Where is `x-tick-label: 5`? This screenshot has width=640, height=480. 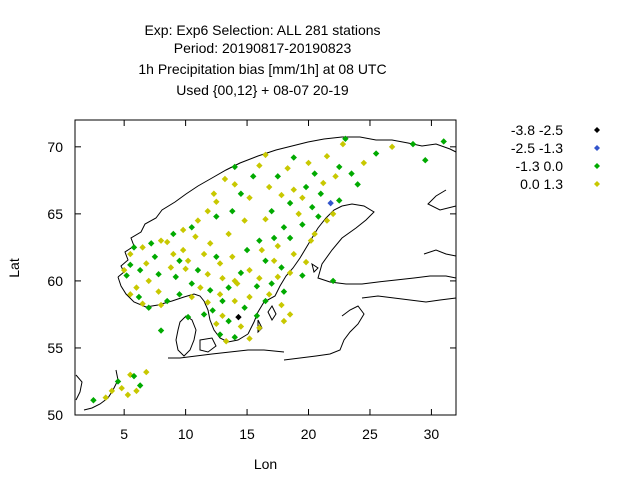
x-tick-label: 5 is located at coordinates (124, 434).